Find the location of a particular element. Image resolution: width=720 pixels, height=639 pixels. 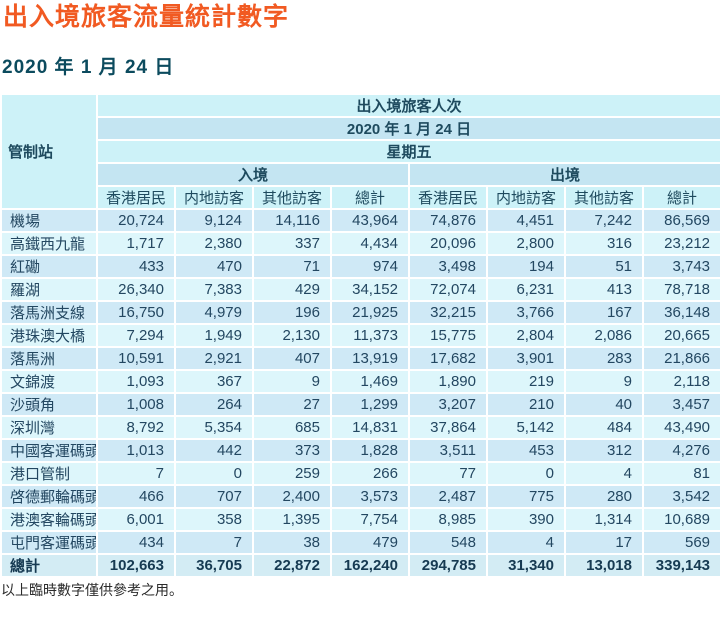

value-cell: 6,231 is located at coordinates (526, 289).